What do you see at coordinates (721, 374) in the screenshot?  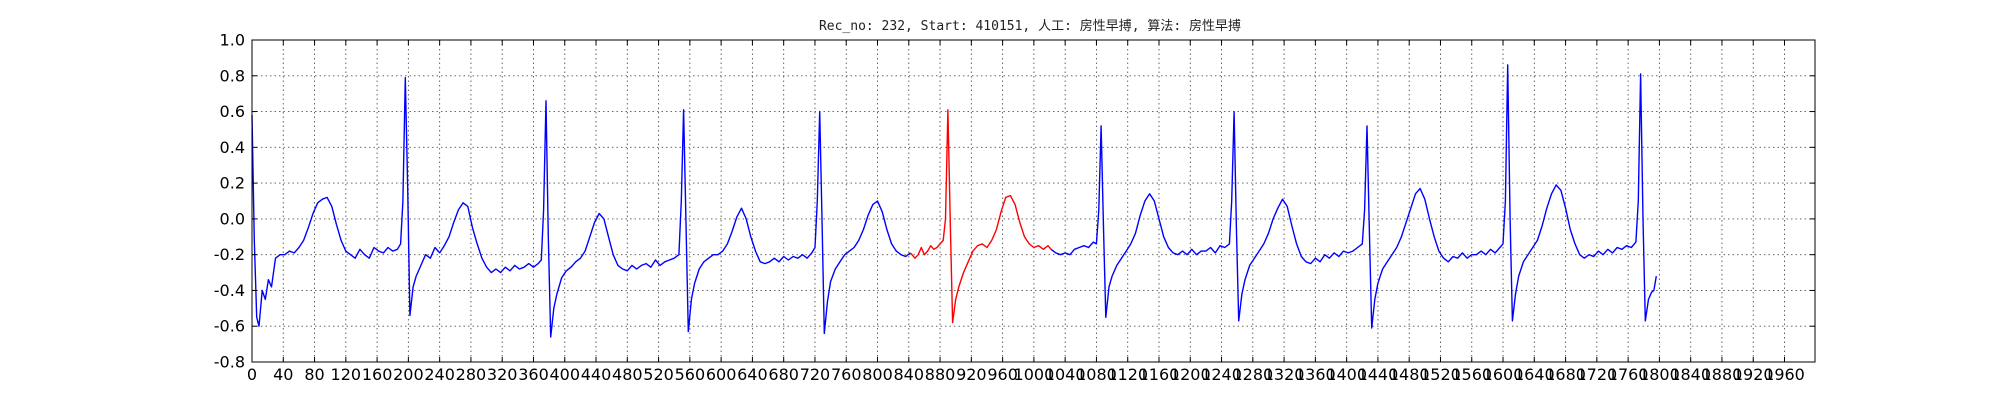 I see `x-tick-label: 600` at bounding box center [721, 374].